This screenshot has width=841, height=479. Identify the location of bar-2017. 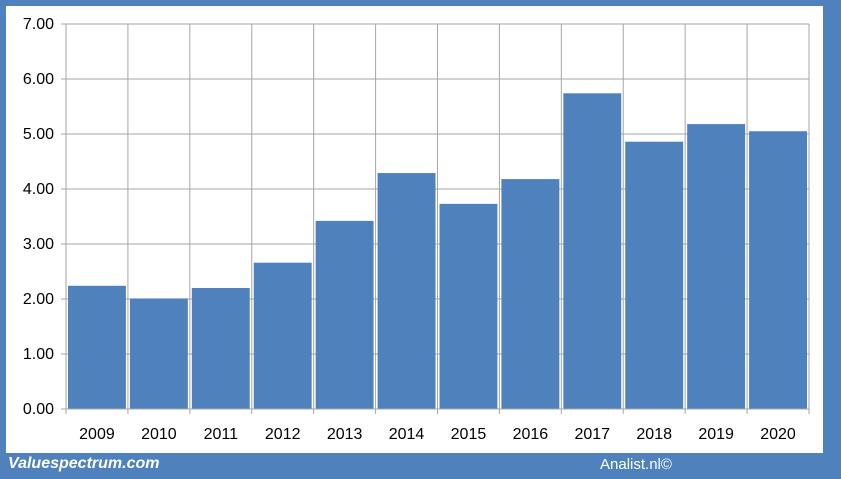
(592, 251).